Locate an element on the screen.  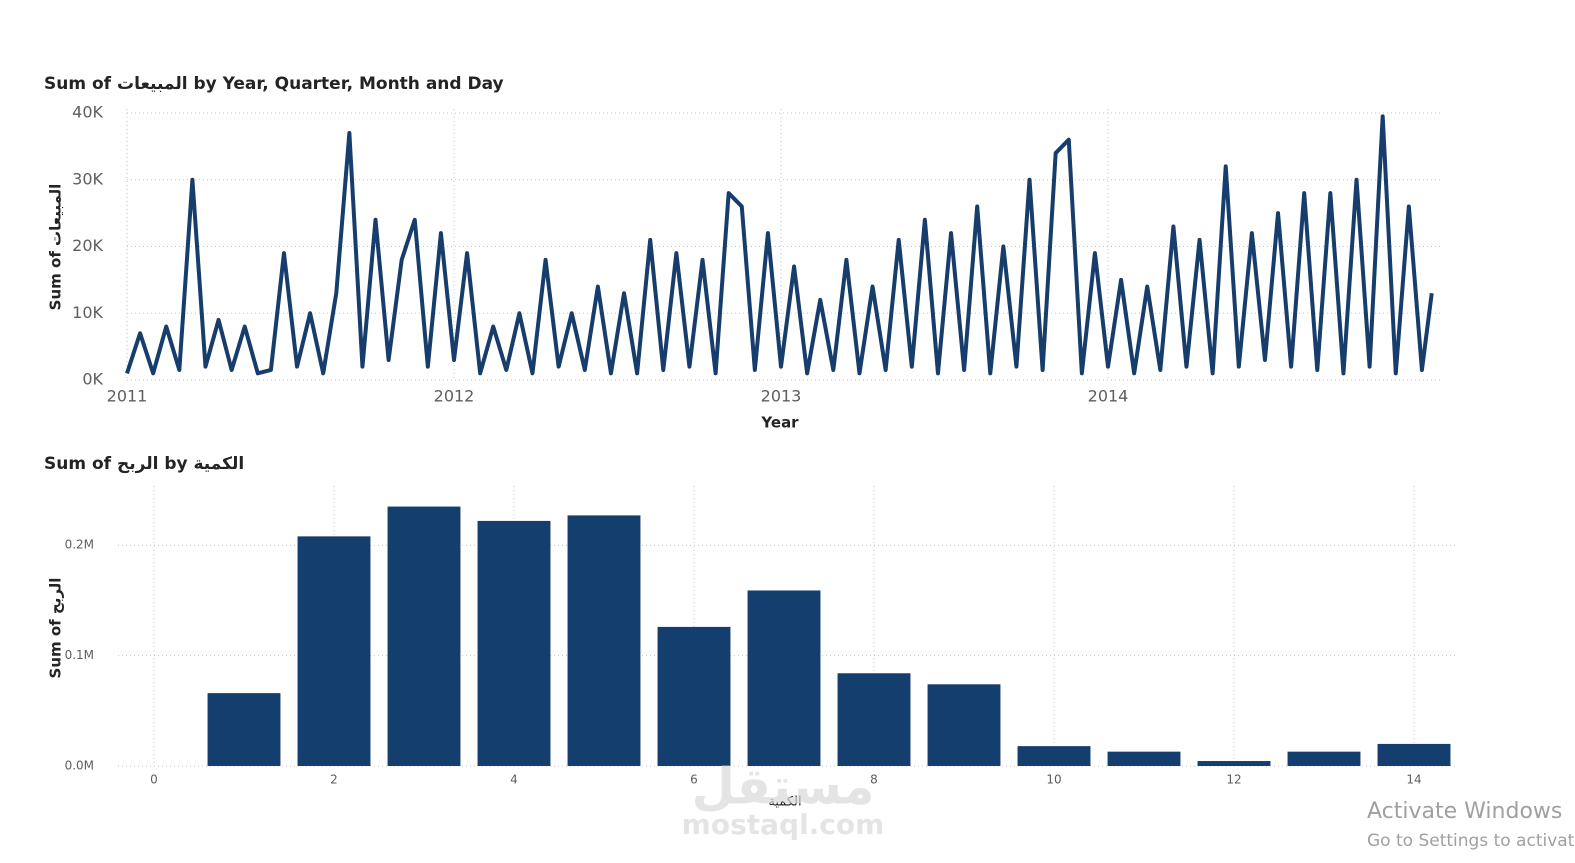
x-tick-label: 2013 is located at coordinates (781, 396).